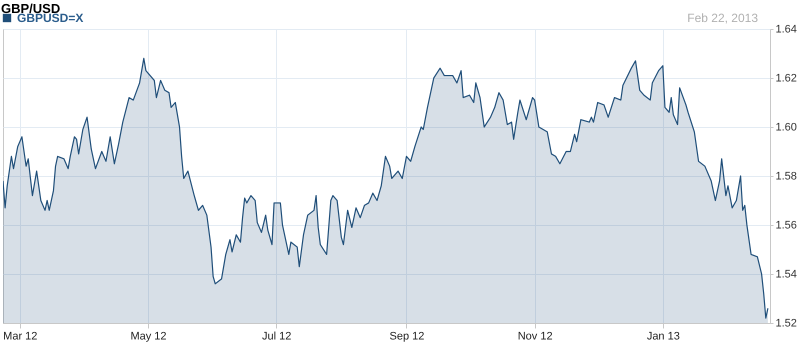  What do you see at coordinates (148, 336) in the screenshot?
I see `x-tick-label: May 12` at bounding box center [148, 336].